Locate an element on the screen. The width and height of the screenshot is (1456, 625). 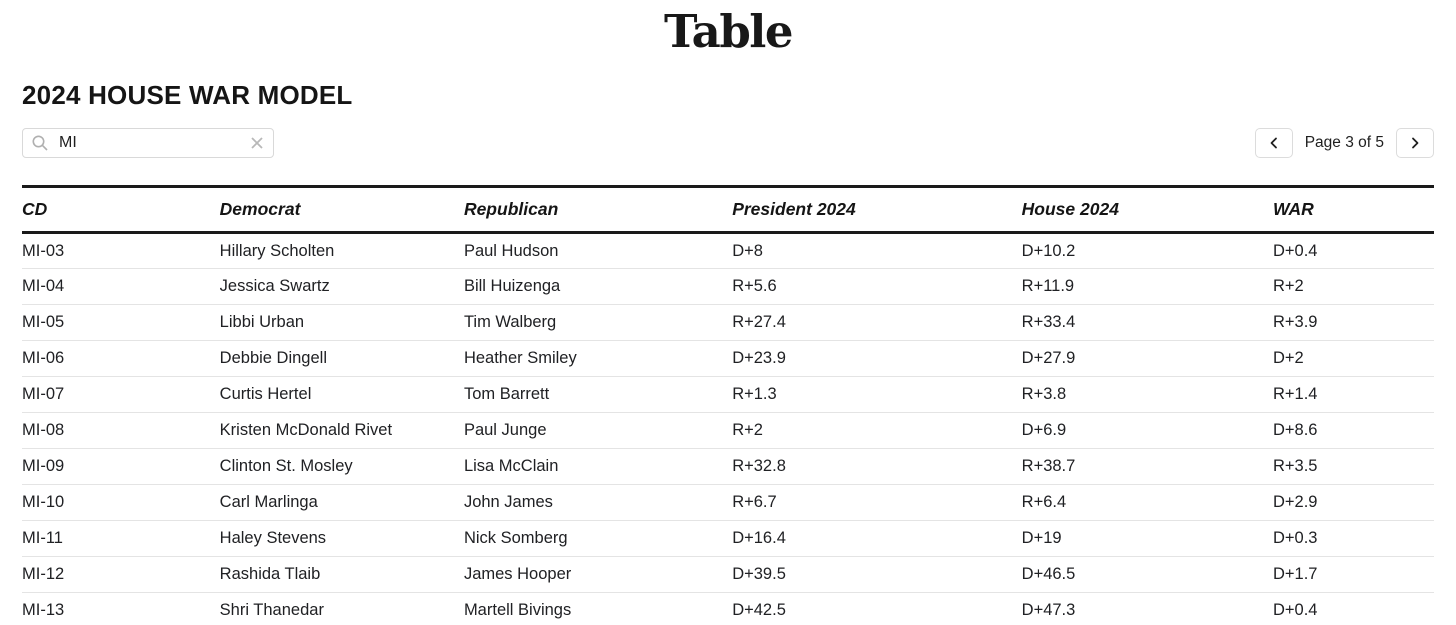
chevron-right-icon is located at coordinates (1415, 143).